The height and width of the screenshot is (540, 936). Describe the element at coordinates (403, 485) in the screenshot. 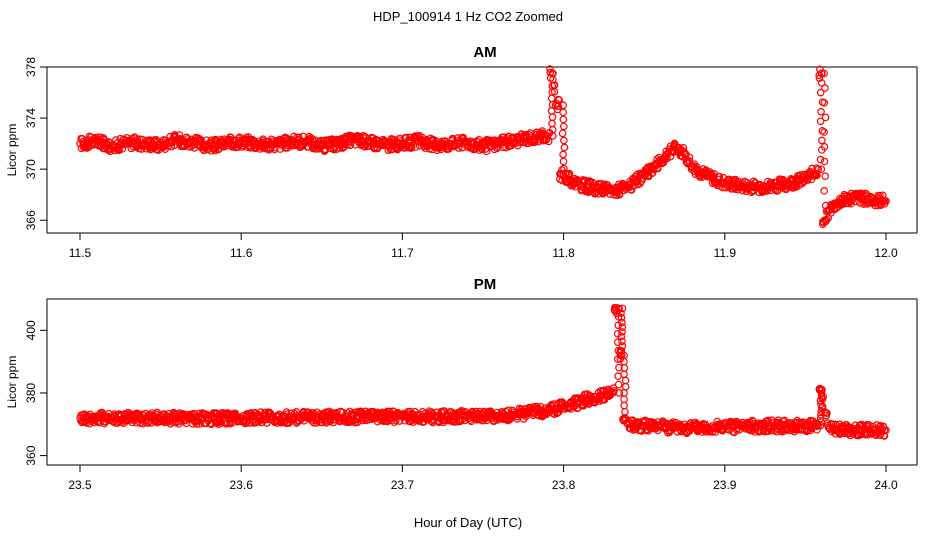

I see `x-tick-label: 23.7` at that location.